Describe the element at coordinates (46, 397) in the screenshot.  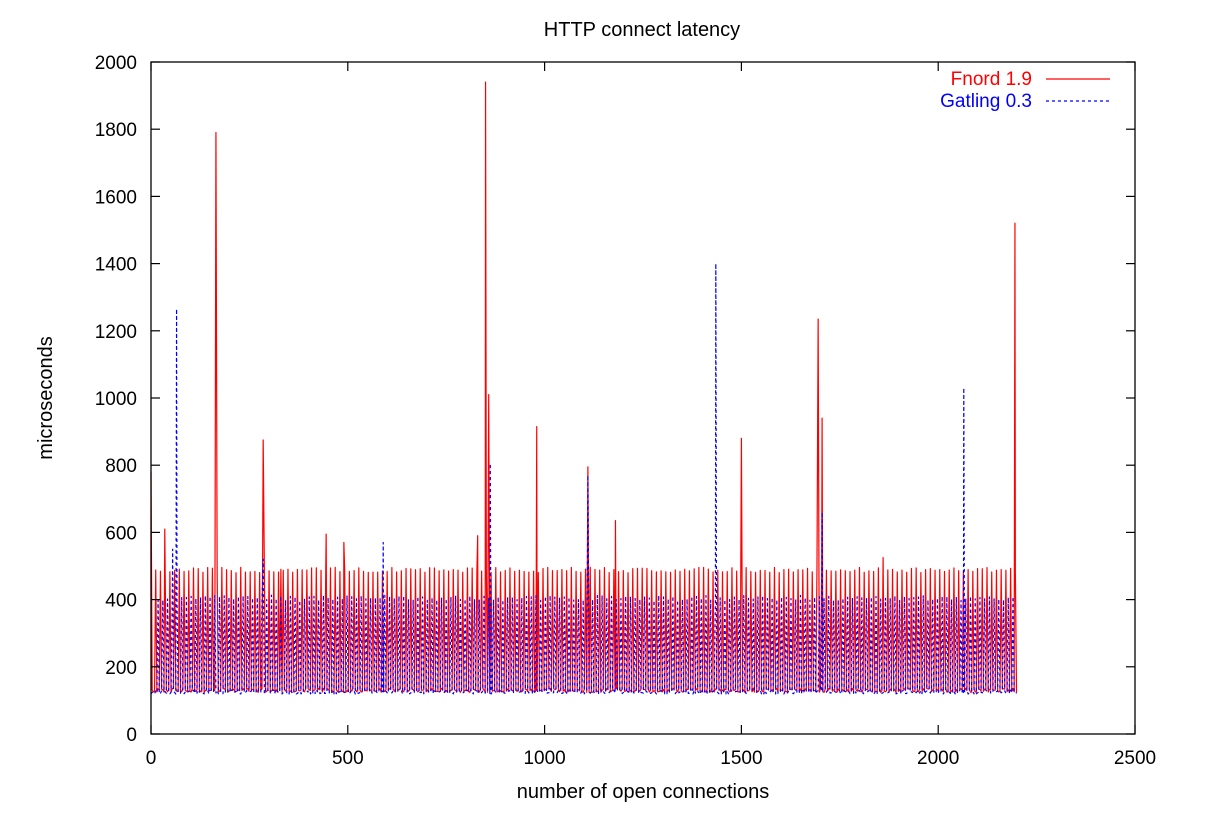
I see `y-axis-title: microseconds` at that location.